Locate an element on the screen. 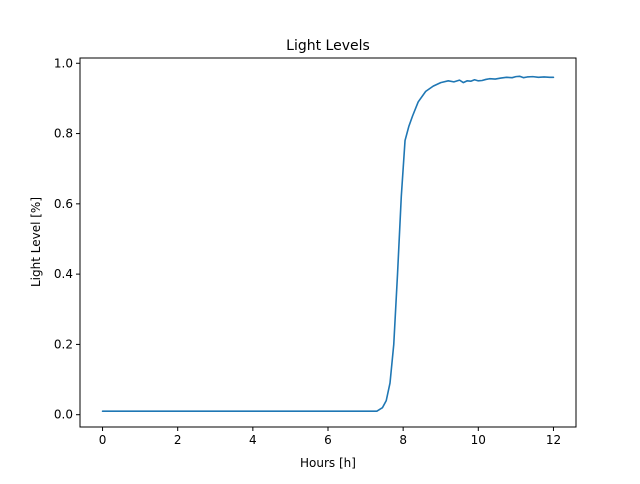 The width and height of the screenshot is (640, 484). chart-title: Light Levels is located at coordinates (328, 46).